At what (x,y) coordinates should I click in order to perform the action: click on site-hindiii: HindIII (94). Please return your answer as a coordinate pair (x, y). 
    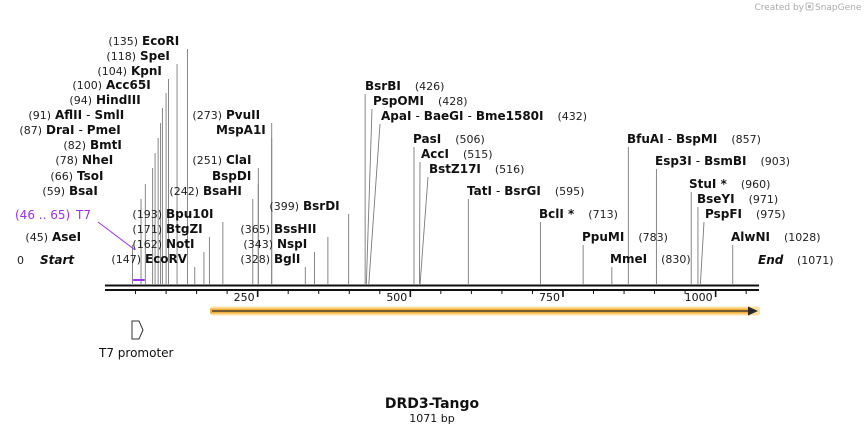
    Looking at the image, I should click on (104, 100).